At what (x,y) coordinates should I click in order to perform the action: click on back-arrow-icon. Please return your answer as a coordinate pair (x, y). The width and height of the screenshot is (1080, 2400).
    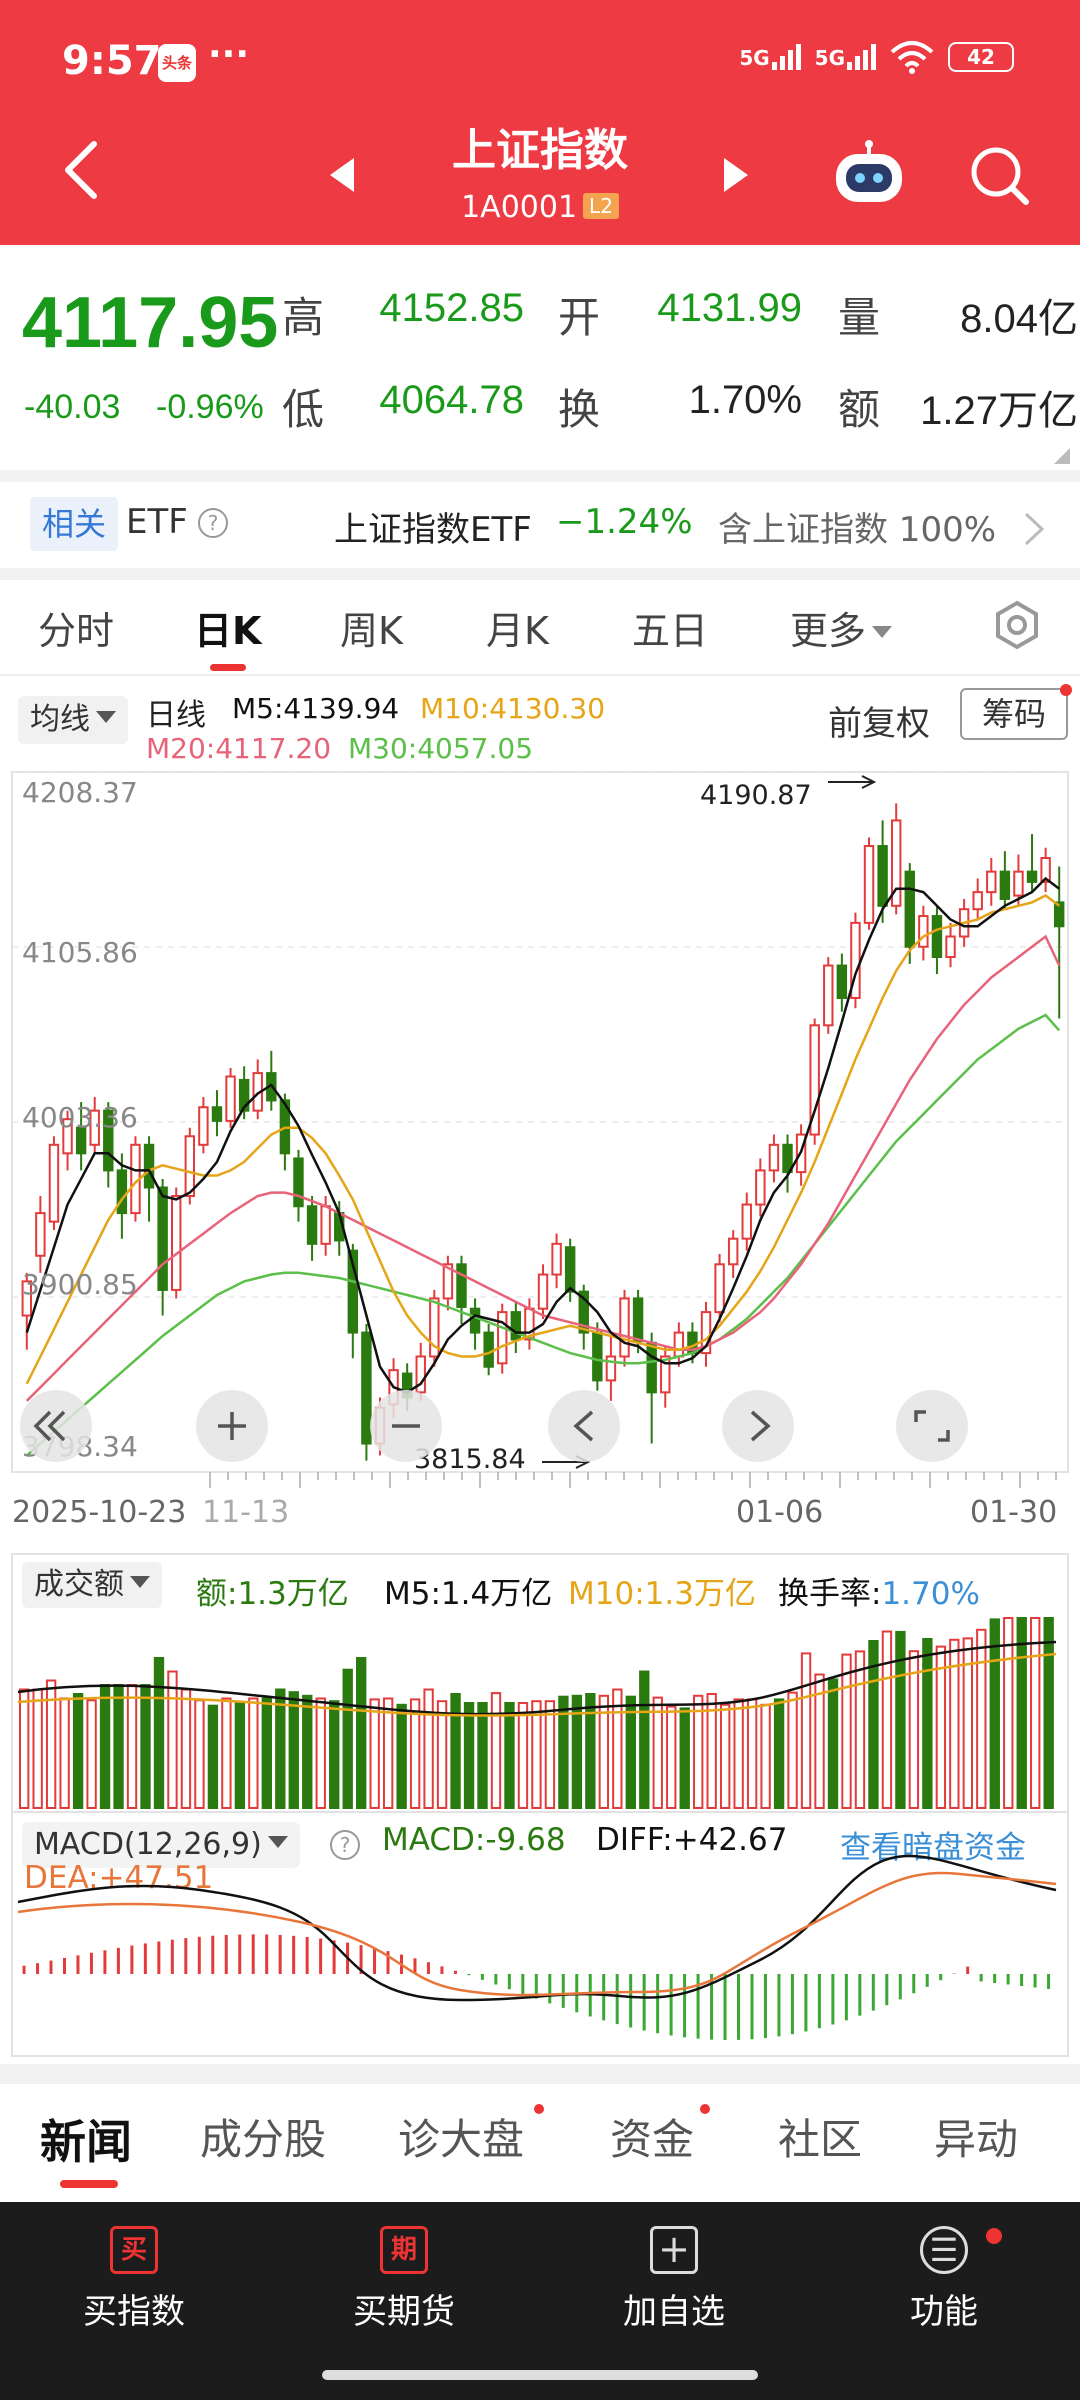
    Looking at the image, I should click on (82, 170).